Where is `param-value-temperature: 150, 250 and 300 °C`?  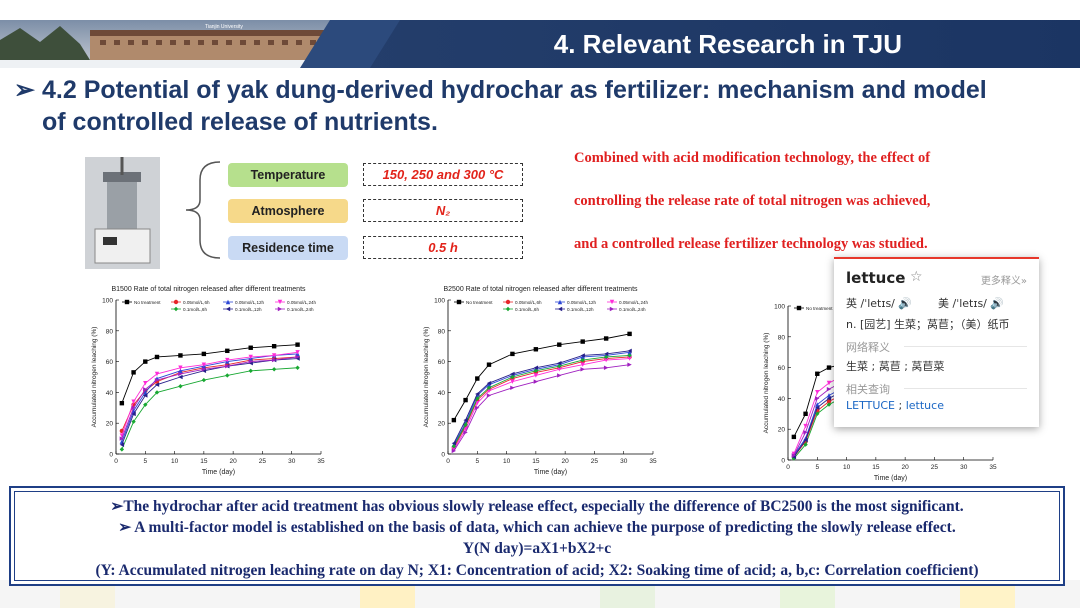 param-value-temperature: 150, 250 and 300 °C is located at coordinates (443, 174).